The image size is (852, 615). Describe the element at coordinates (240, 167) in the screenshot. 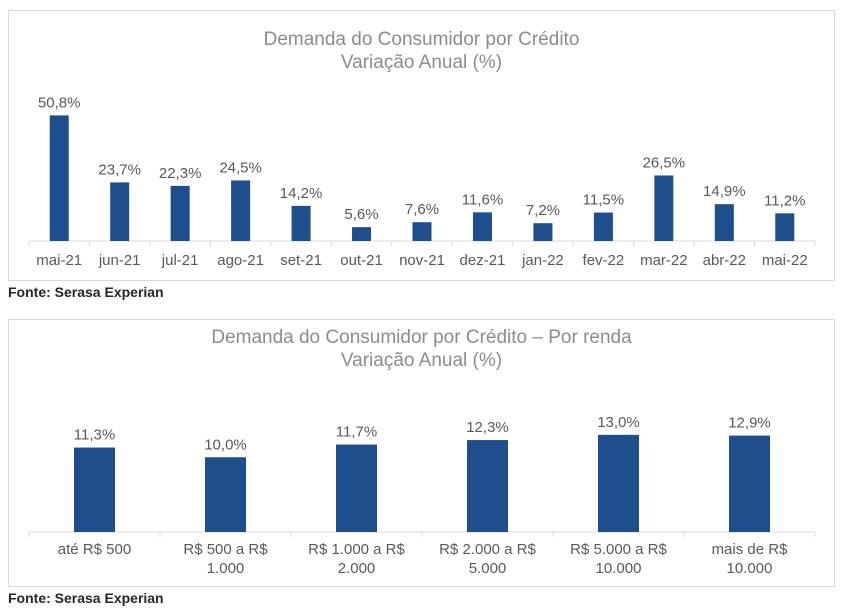

I see `data-label: 24,5%` at that location.